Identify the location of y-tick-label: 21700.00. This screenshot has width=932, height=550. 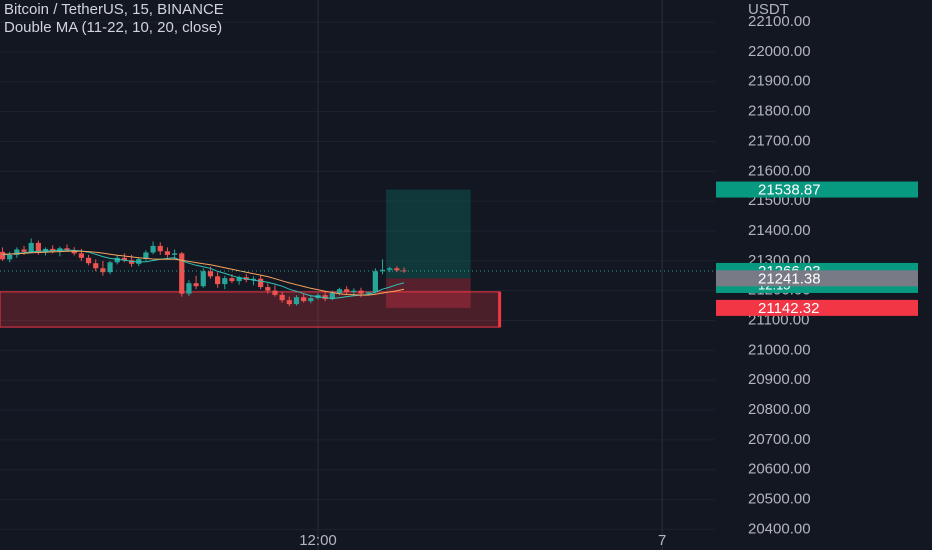
(779, 140).